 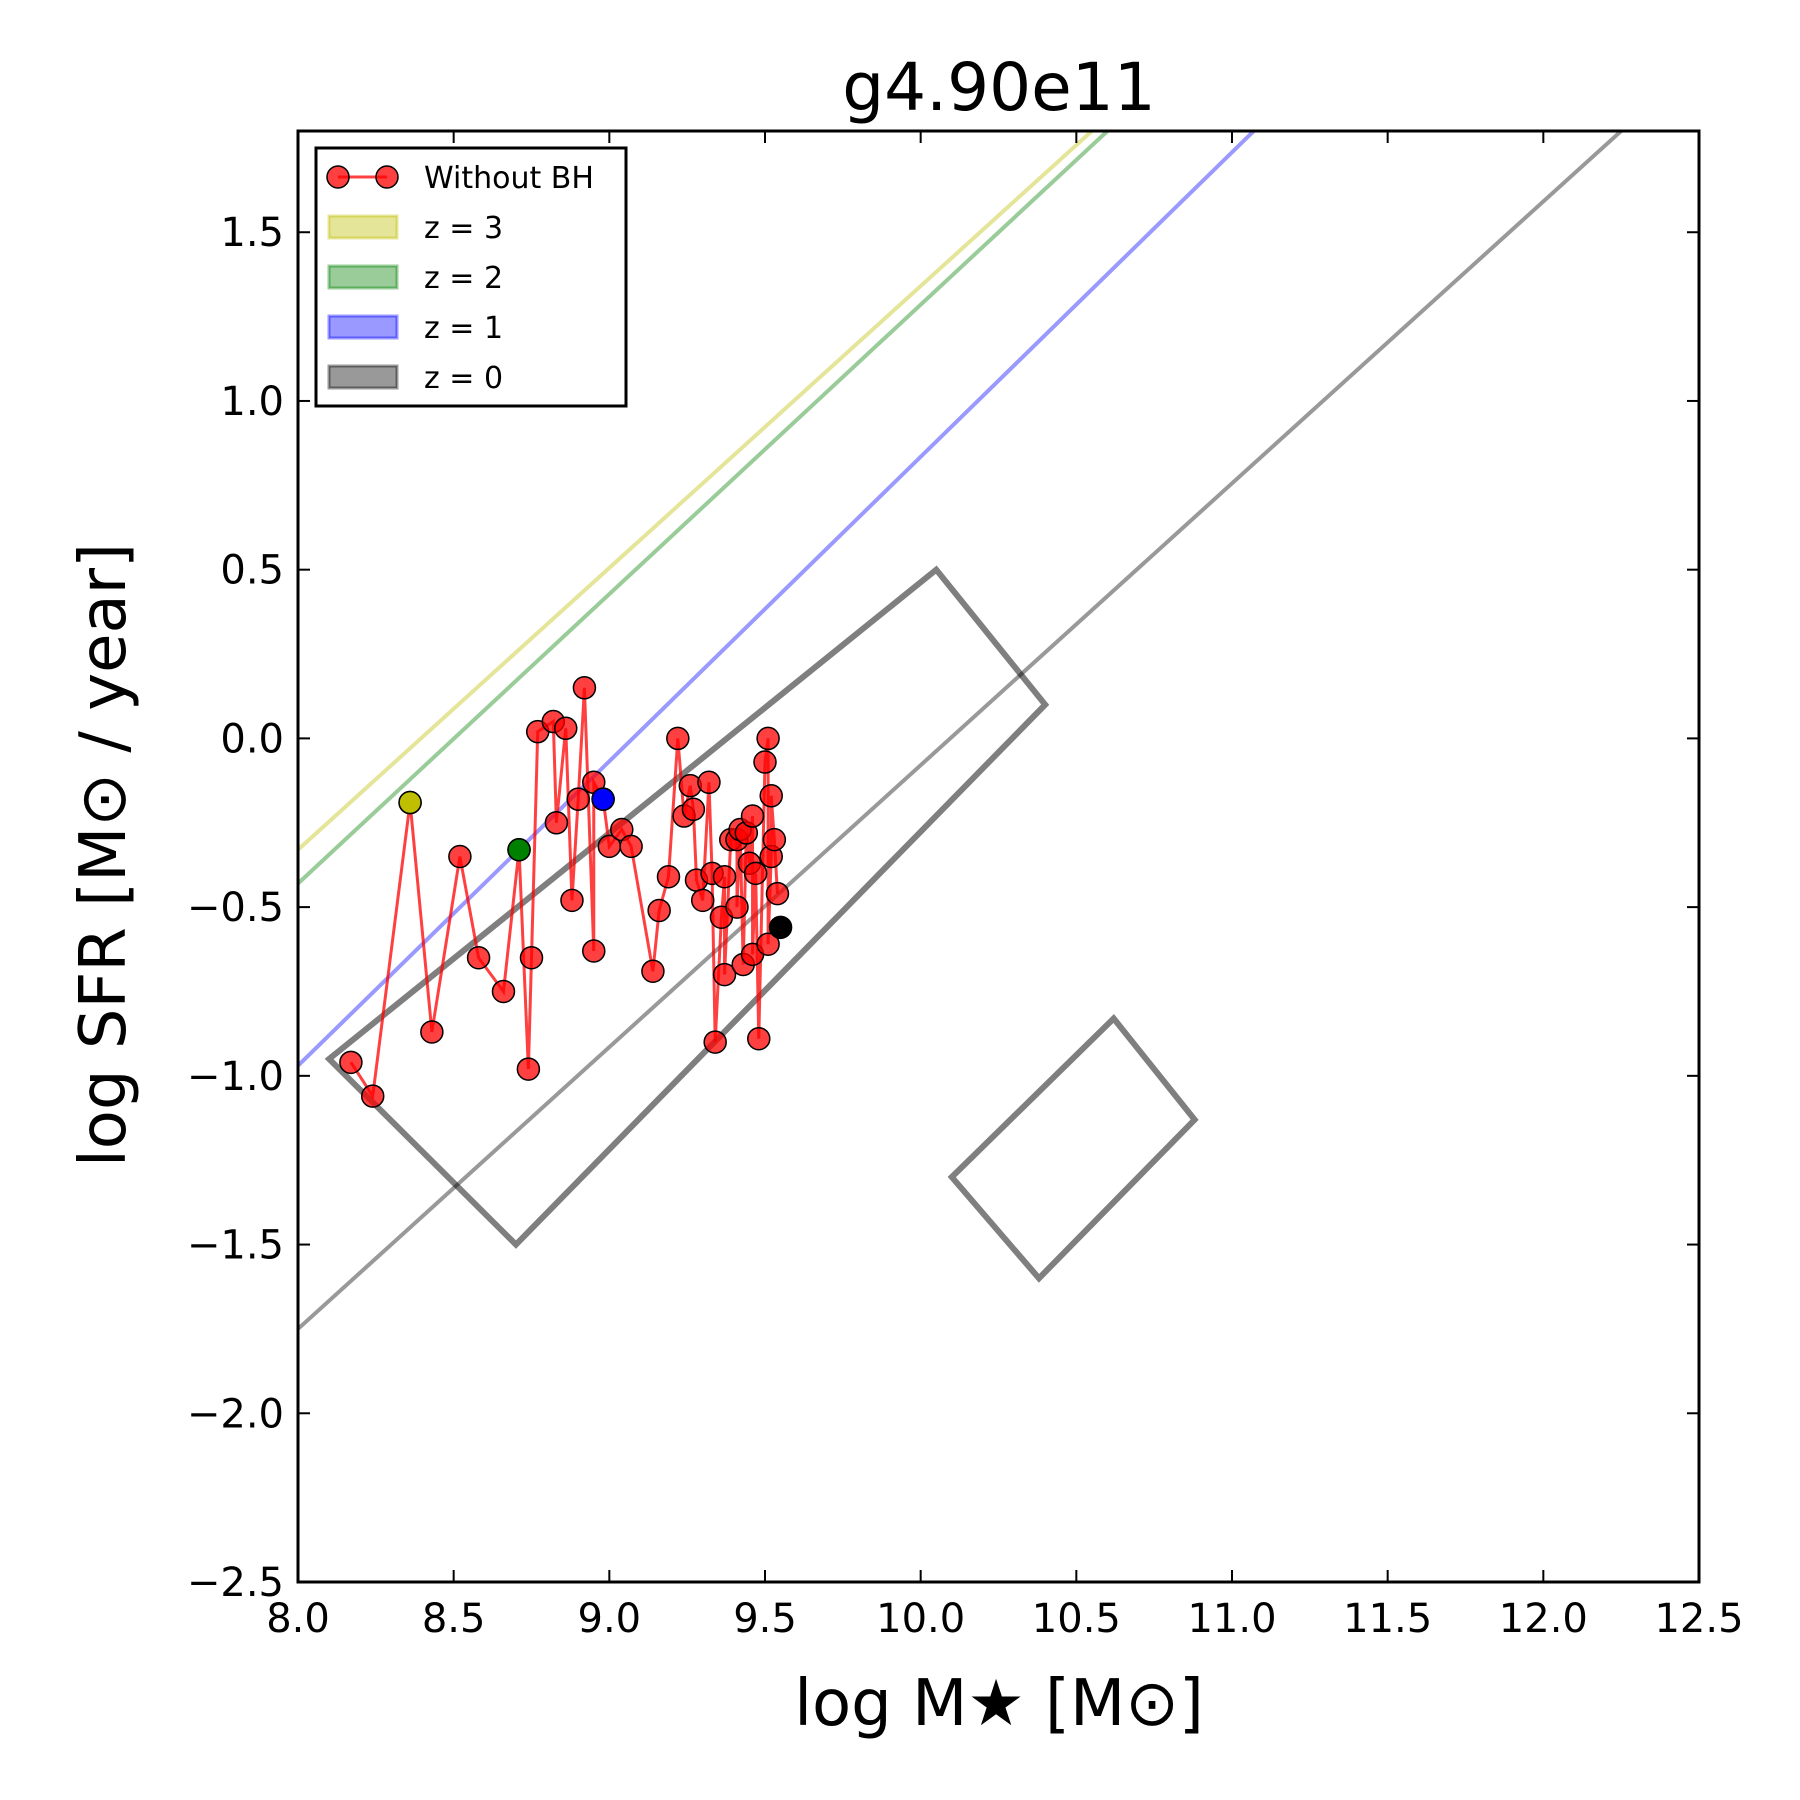 What do you see at coordinates (463, 378) in the screenshot?
I see `legend-label: z = 0` at bounding box center [463, 378].